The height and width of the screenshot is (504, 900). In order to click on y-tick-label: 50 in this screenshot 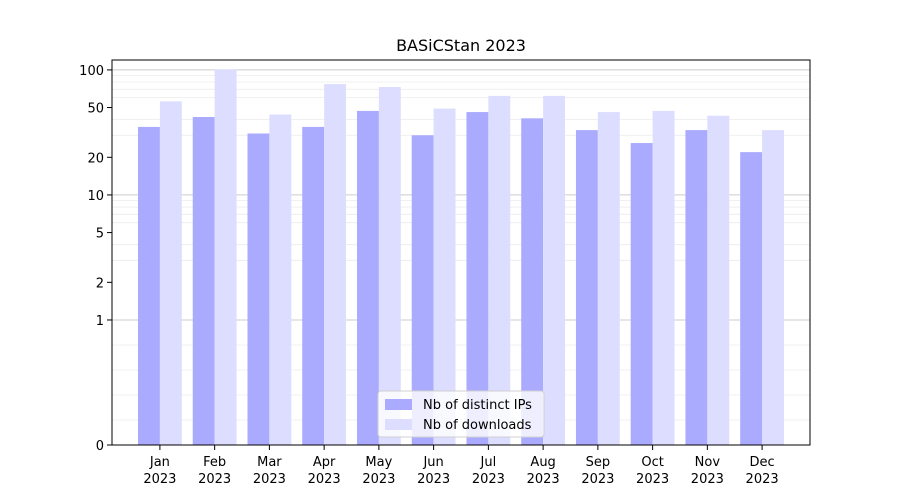, I will do `click(95, 109)`.